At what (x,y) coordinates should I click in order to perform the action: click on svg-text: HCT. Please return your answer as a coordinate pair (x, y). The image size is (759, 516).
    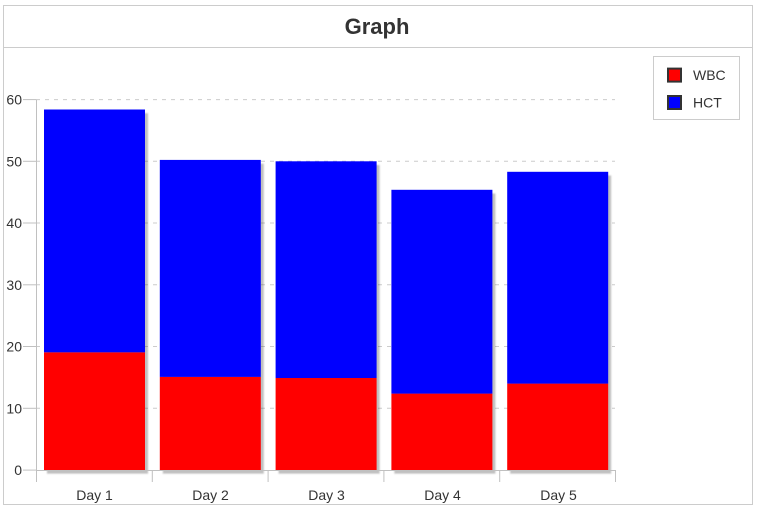
    Looking at the image, I should click on (707, 102).